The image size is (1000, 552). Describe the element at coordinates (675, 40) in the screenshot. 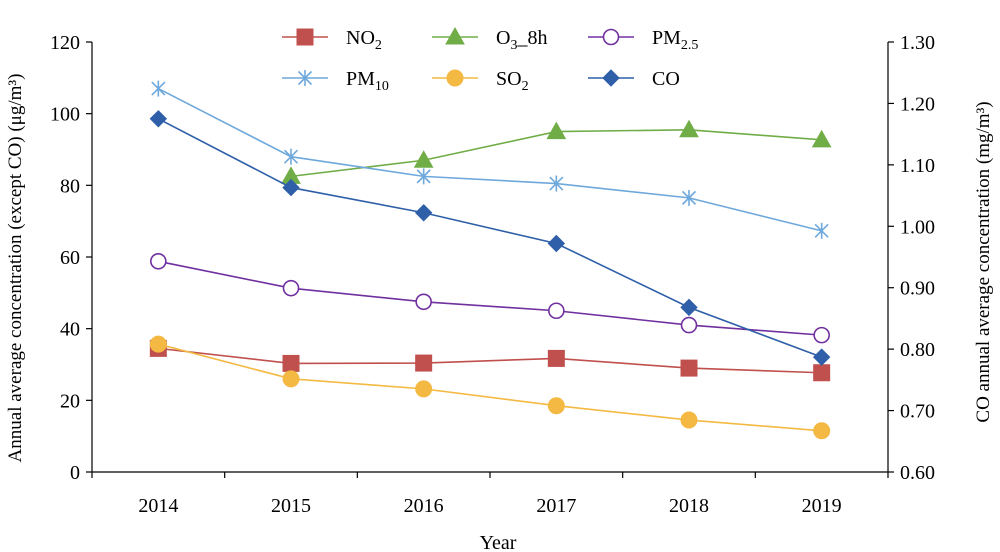

I see `legend-label: PM2.5` at that location.